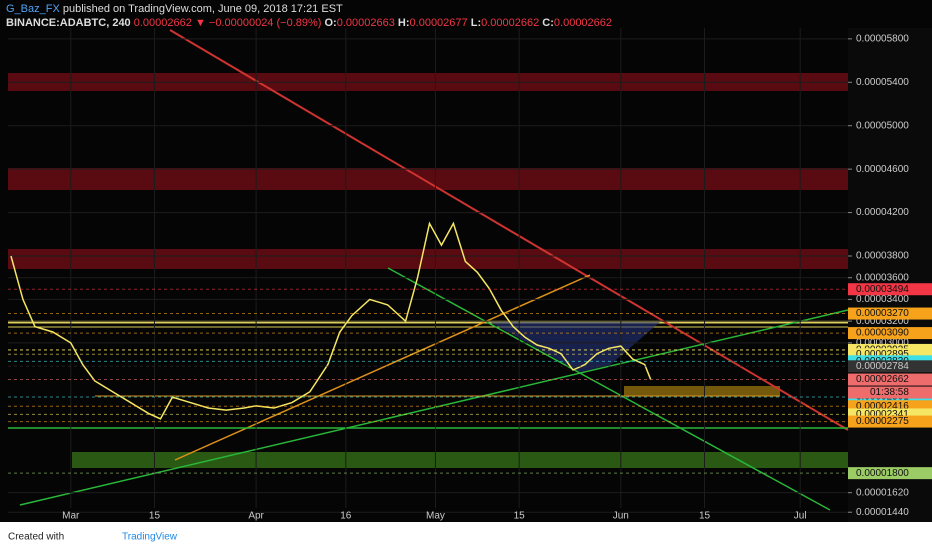 This screenshot has width=932, height=550. What do you see at coordinates (882, 277) in the screenshot?
I see `y-tick-label: 0.00003600` at bounding box center [882, 277].